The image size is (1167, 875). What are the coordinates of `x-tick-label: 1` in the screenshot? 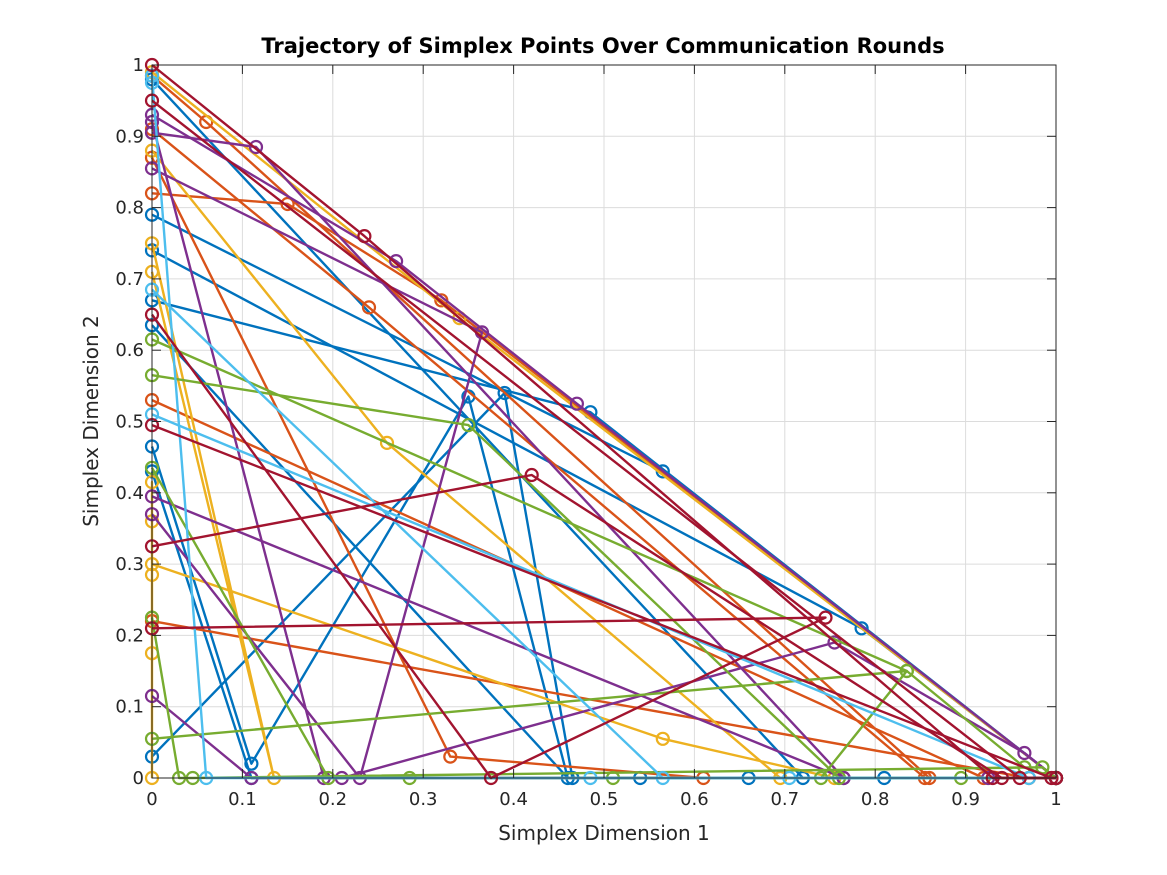 It's located at (1055, 799).